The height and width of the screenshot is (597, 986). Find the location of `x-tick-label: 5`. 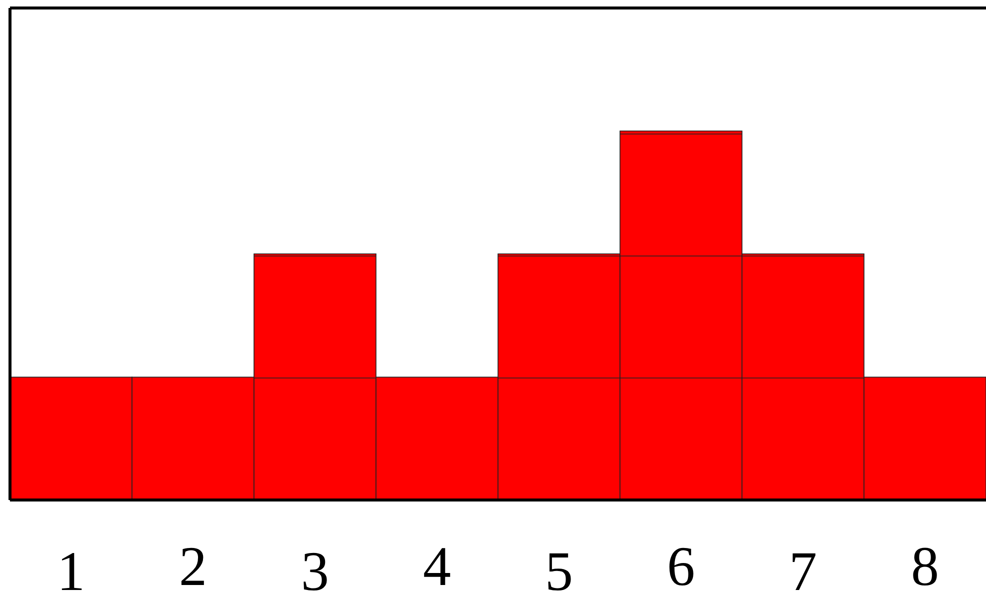

x-tick-label: 5 is located at coordinates (559, 569).